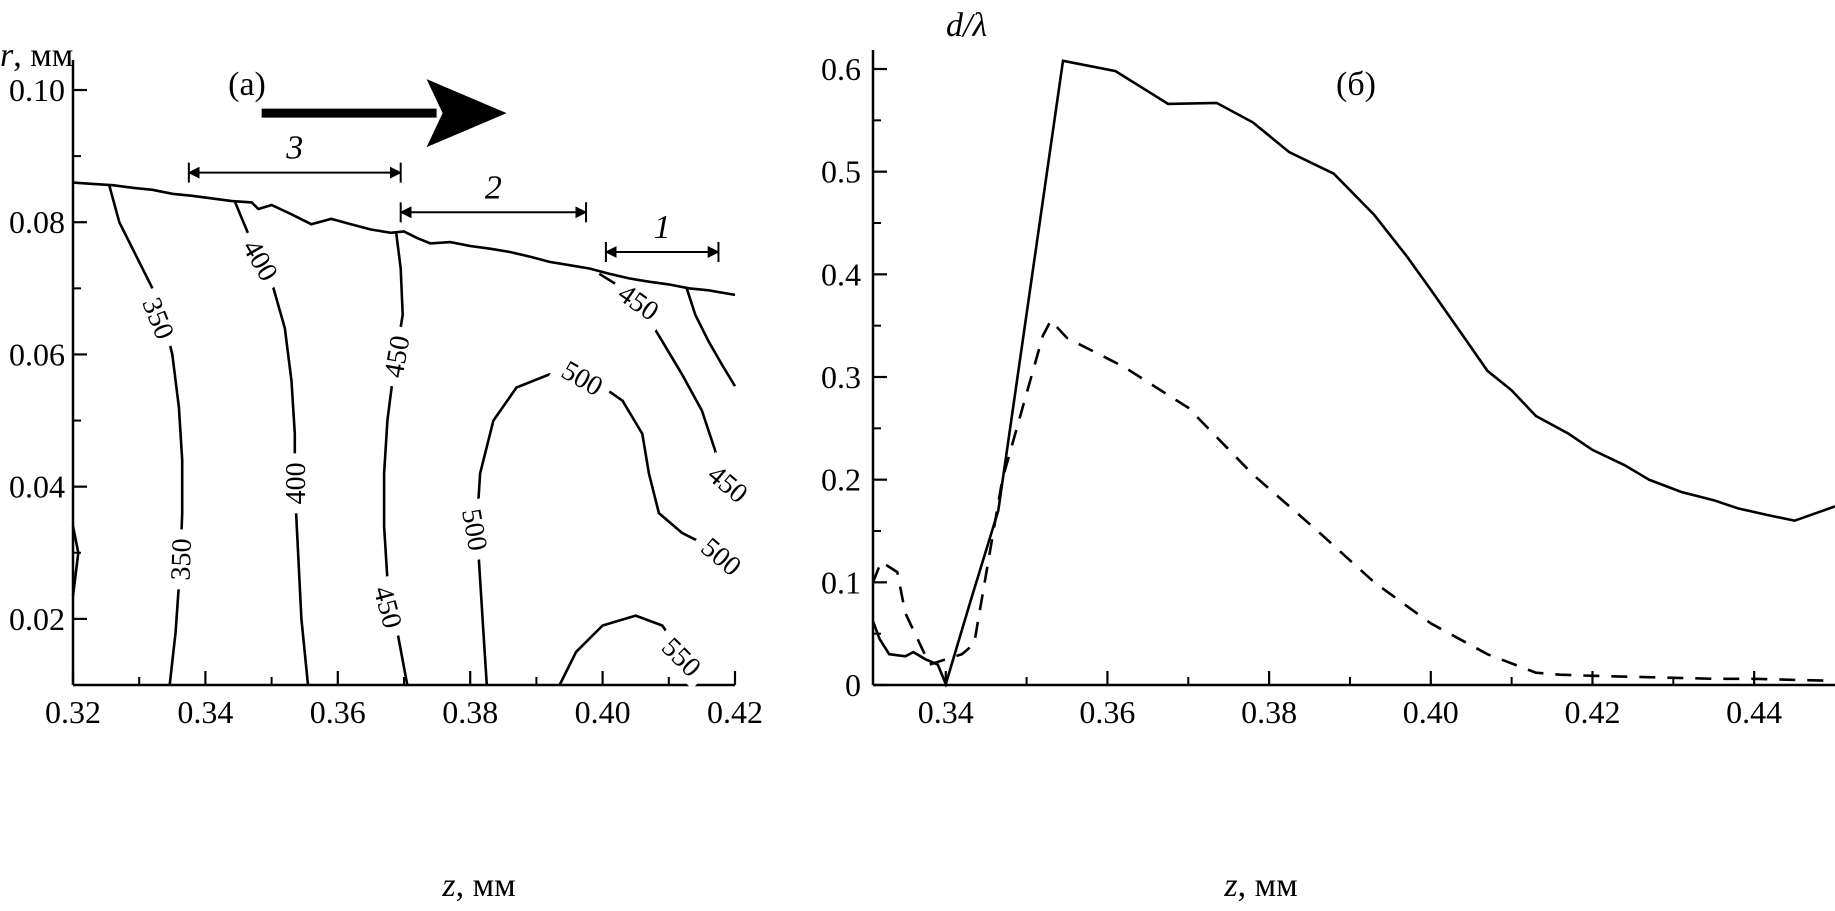 Image resolution: width=1835 pixels, height=911 pixels. What do you see at coordinates (853, 685) in the screenshot?
I see `y-tick-label: 0` at bounding box center [853, 685].